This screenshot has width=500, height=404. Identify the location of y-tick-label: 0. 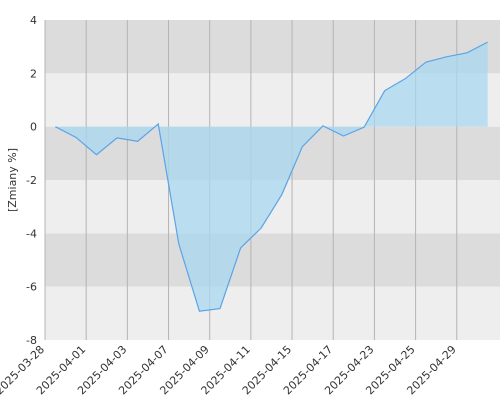
(33, 127).